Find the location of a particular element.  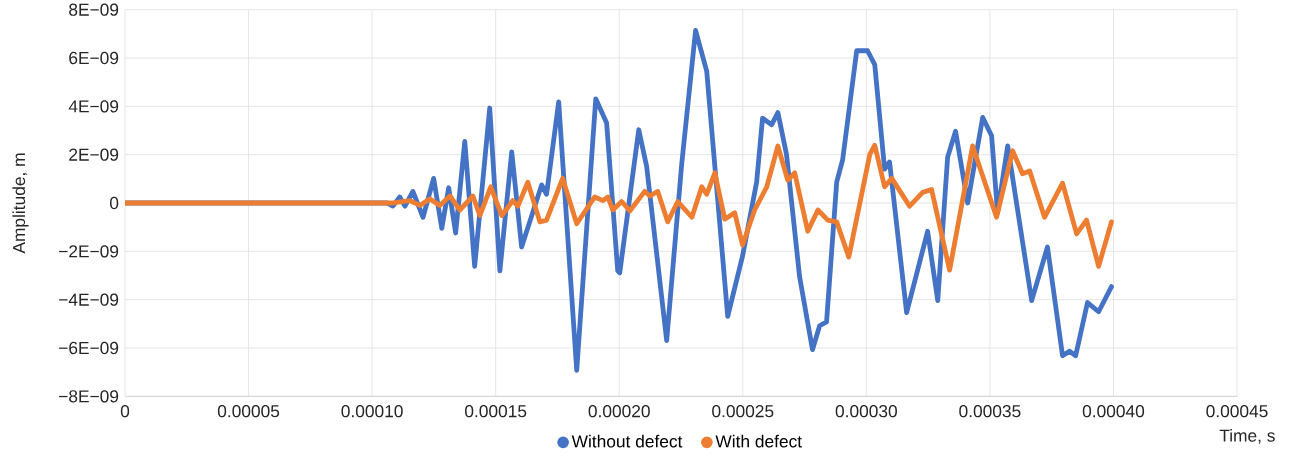

y-tick-label: −6E−09 is located at coordinates (89, 348).